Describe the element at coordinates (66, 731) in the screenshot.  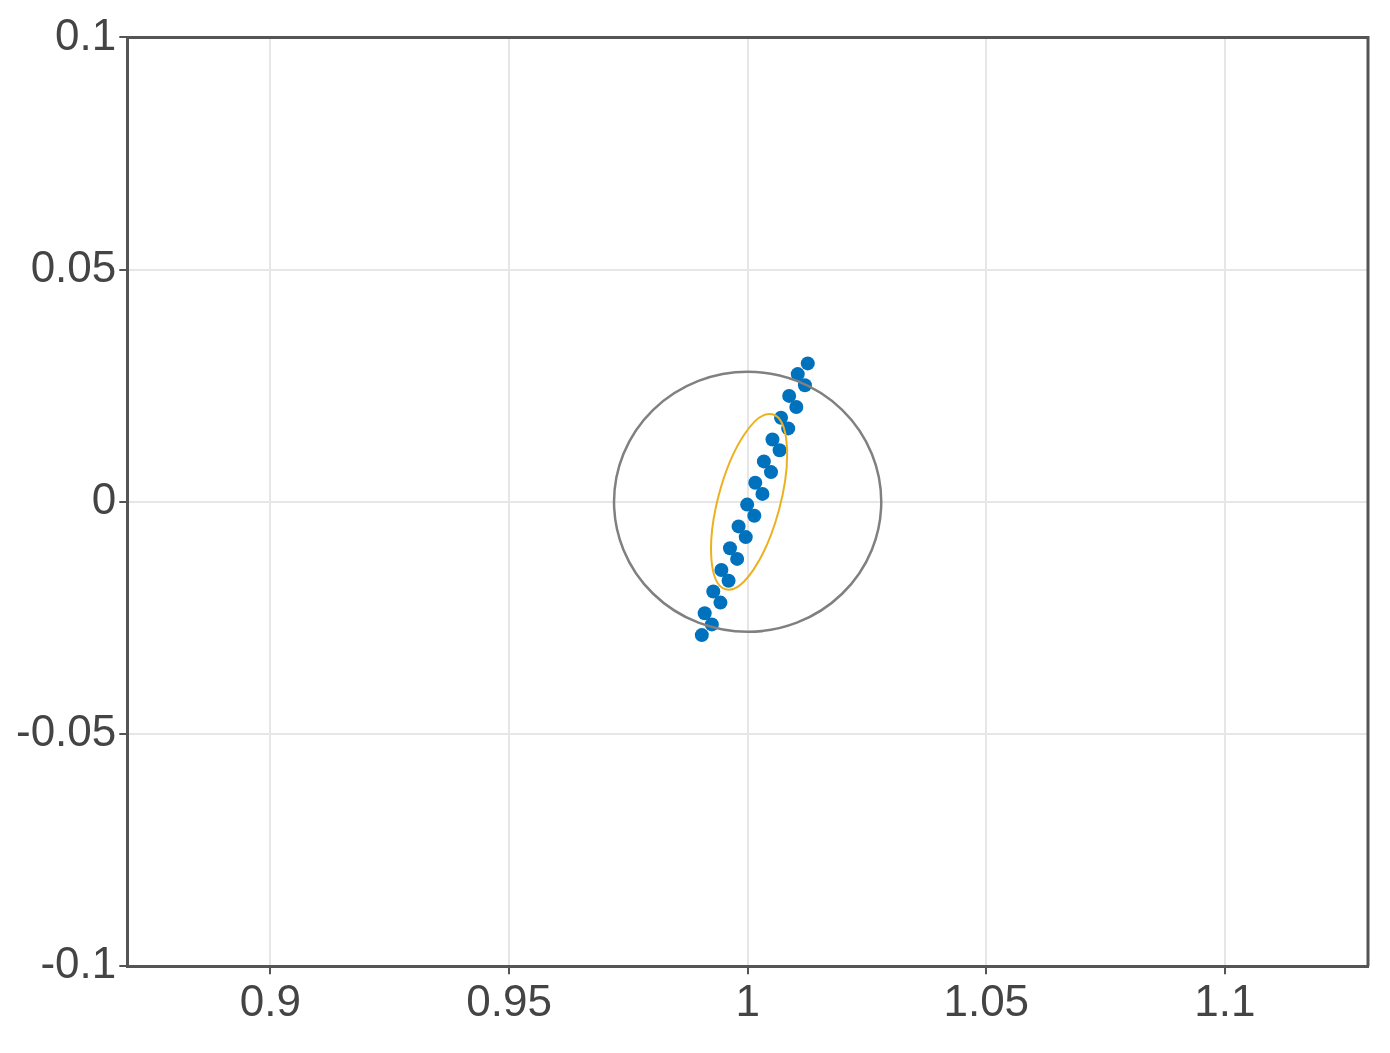
I see `y-tick-label: -0.05` at that location.